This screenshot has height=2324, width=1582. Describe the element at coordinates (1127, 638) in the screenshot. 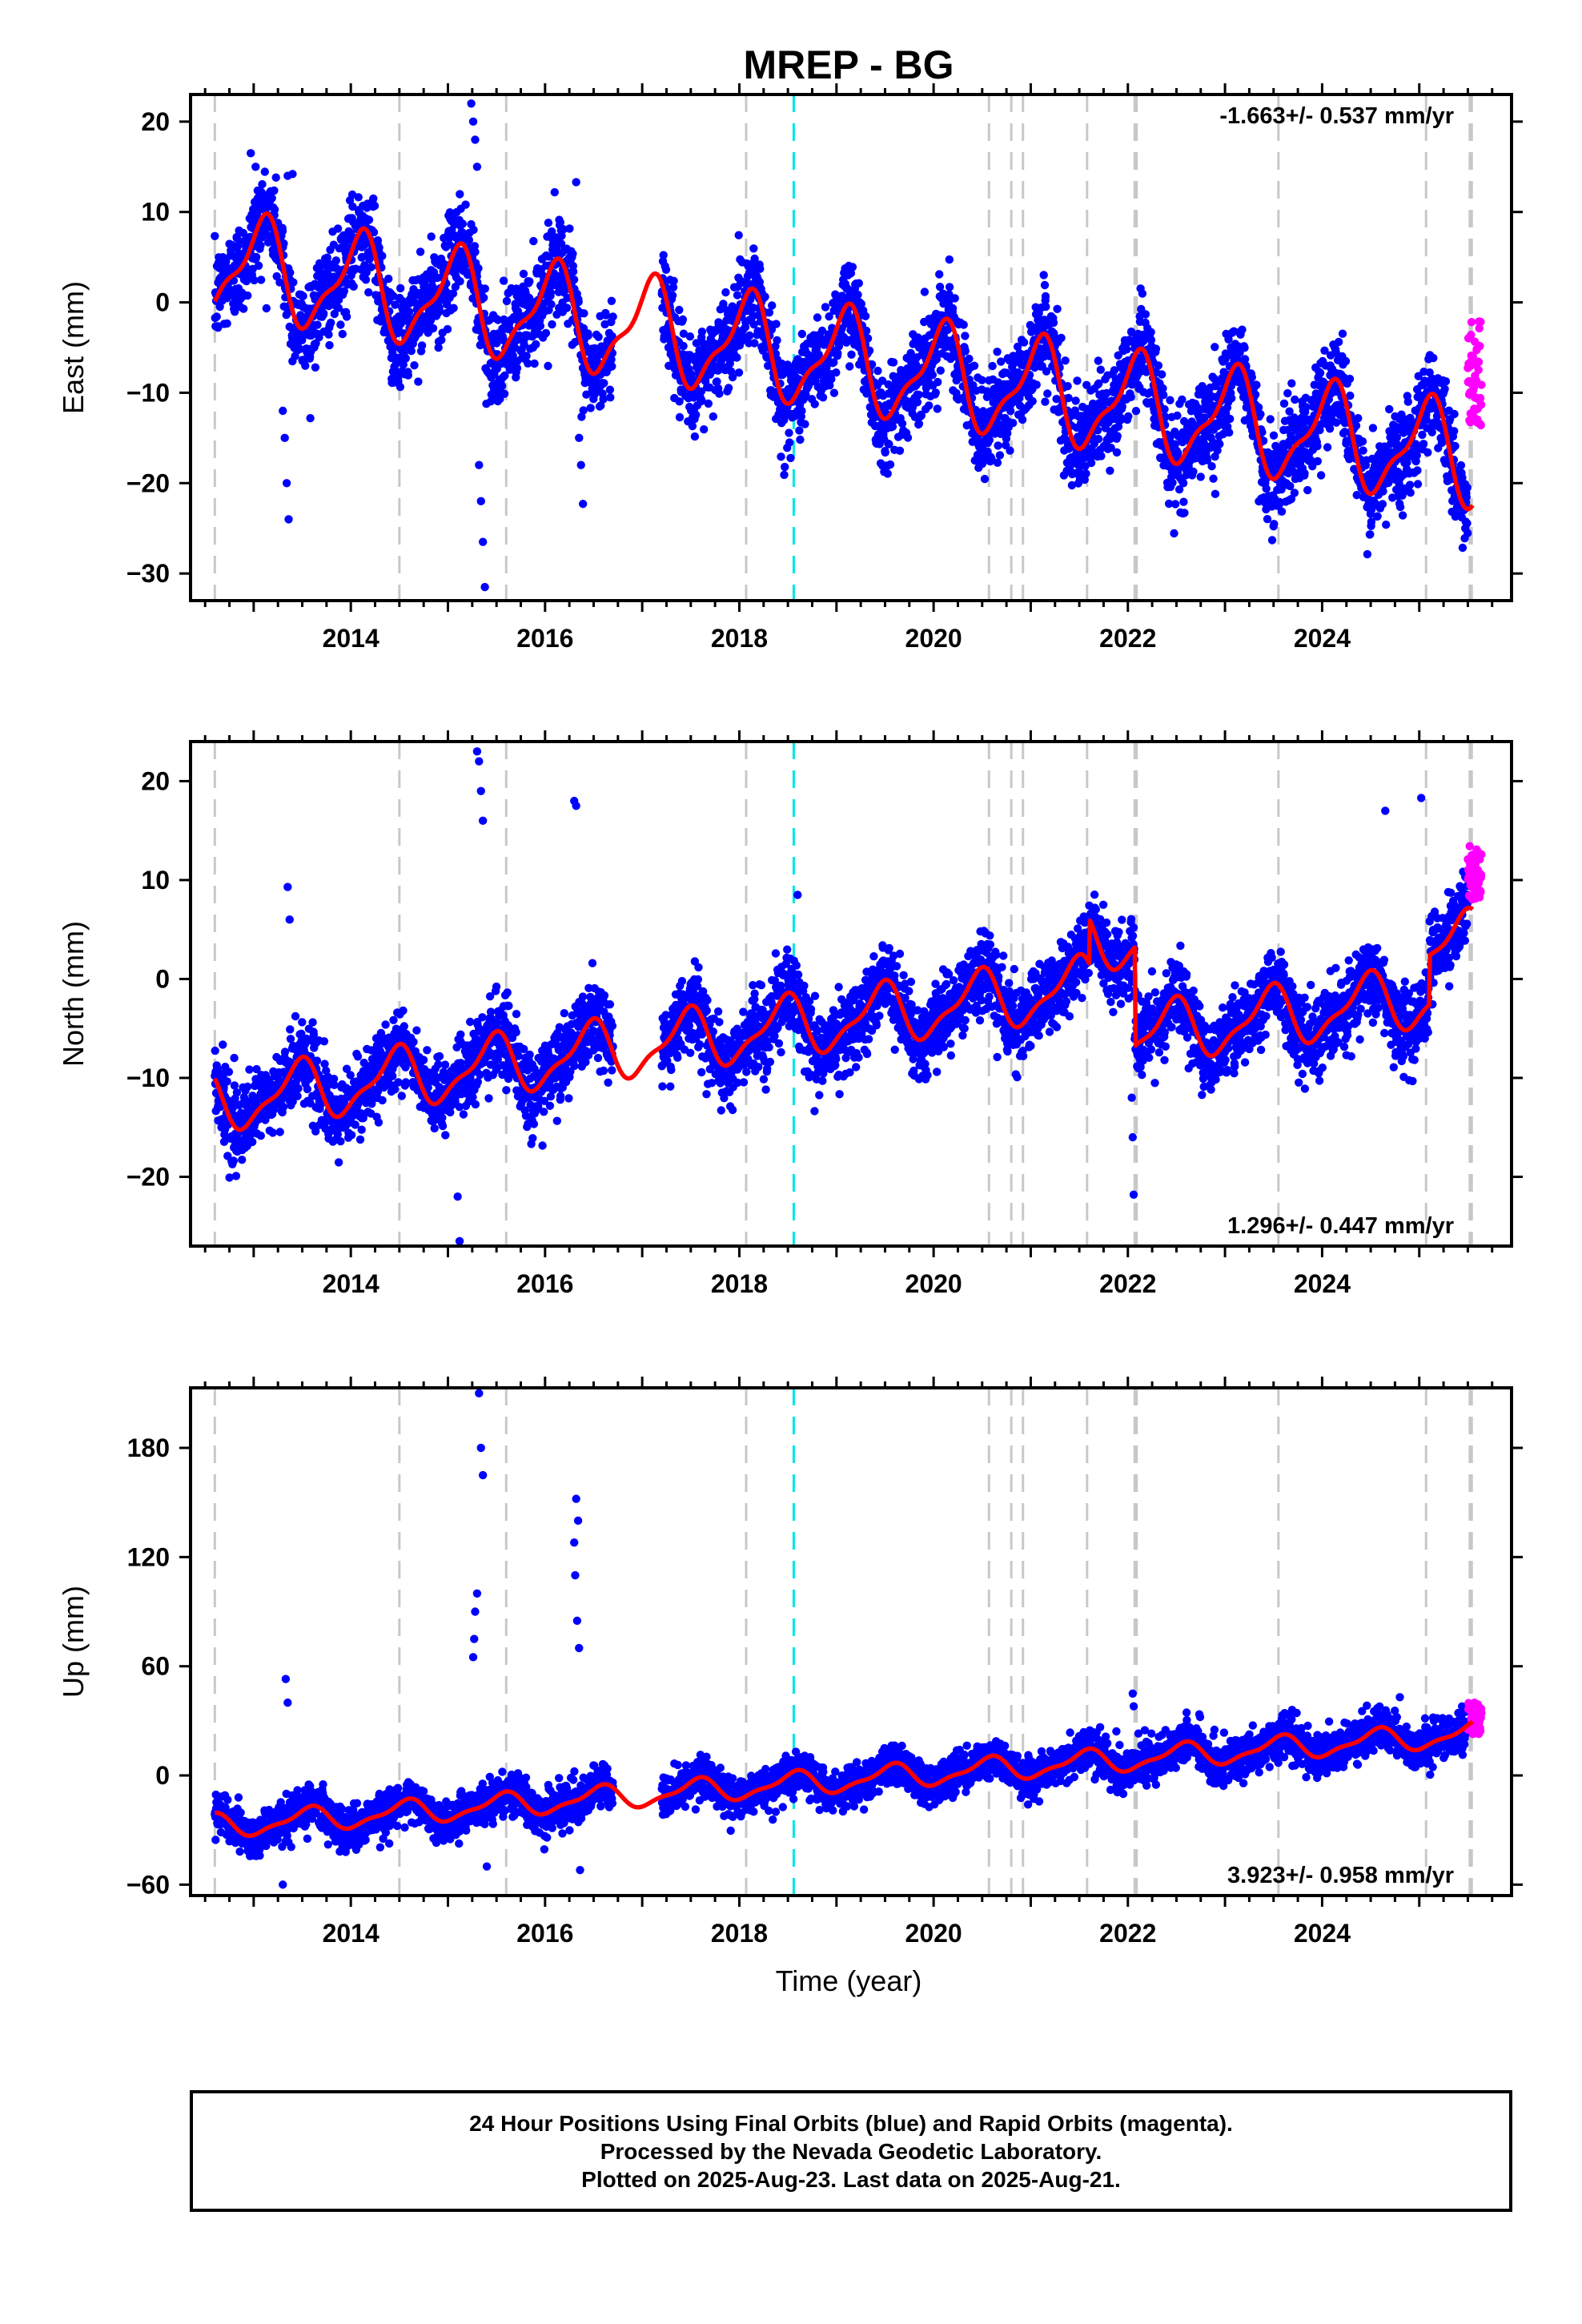

I see `x-tick-label: 2022` at that location.